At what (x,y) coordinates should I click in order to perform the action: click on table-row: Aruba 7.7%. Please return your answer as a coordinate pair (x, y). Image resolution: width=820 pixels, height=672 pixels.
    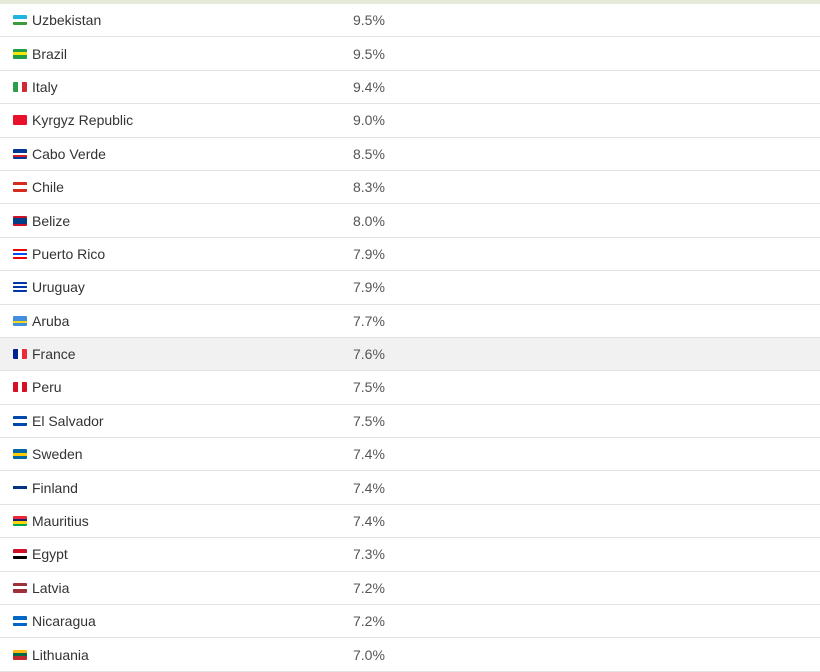
    Looking at the image, I should click on (410, 321).